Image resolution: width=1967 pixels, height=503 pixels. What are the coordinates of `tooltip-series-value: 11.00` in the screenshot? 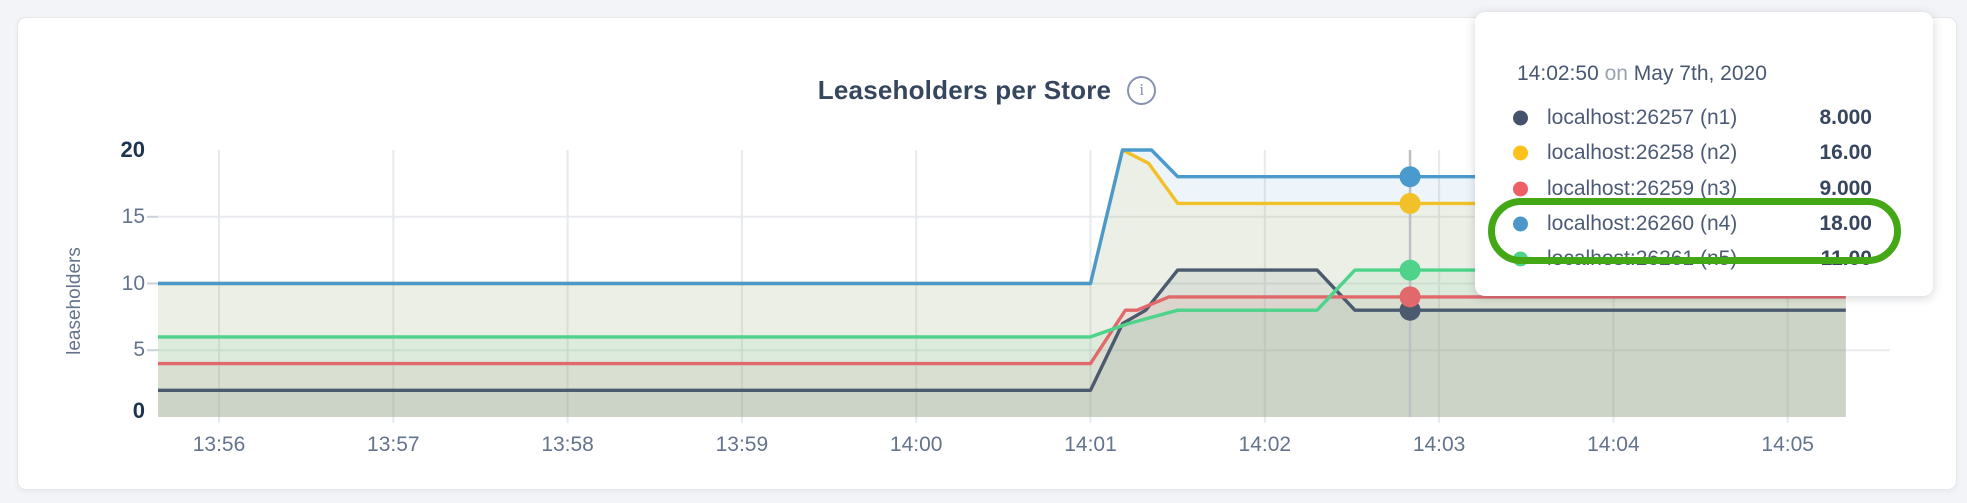 It's located at (1846, 258).